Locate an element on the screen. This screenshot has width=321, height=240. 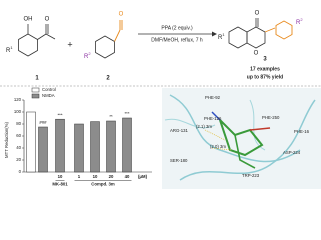
residue-label: PHE-16 is located at coordinates (302, 131).